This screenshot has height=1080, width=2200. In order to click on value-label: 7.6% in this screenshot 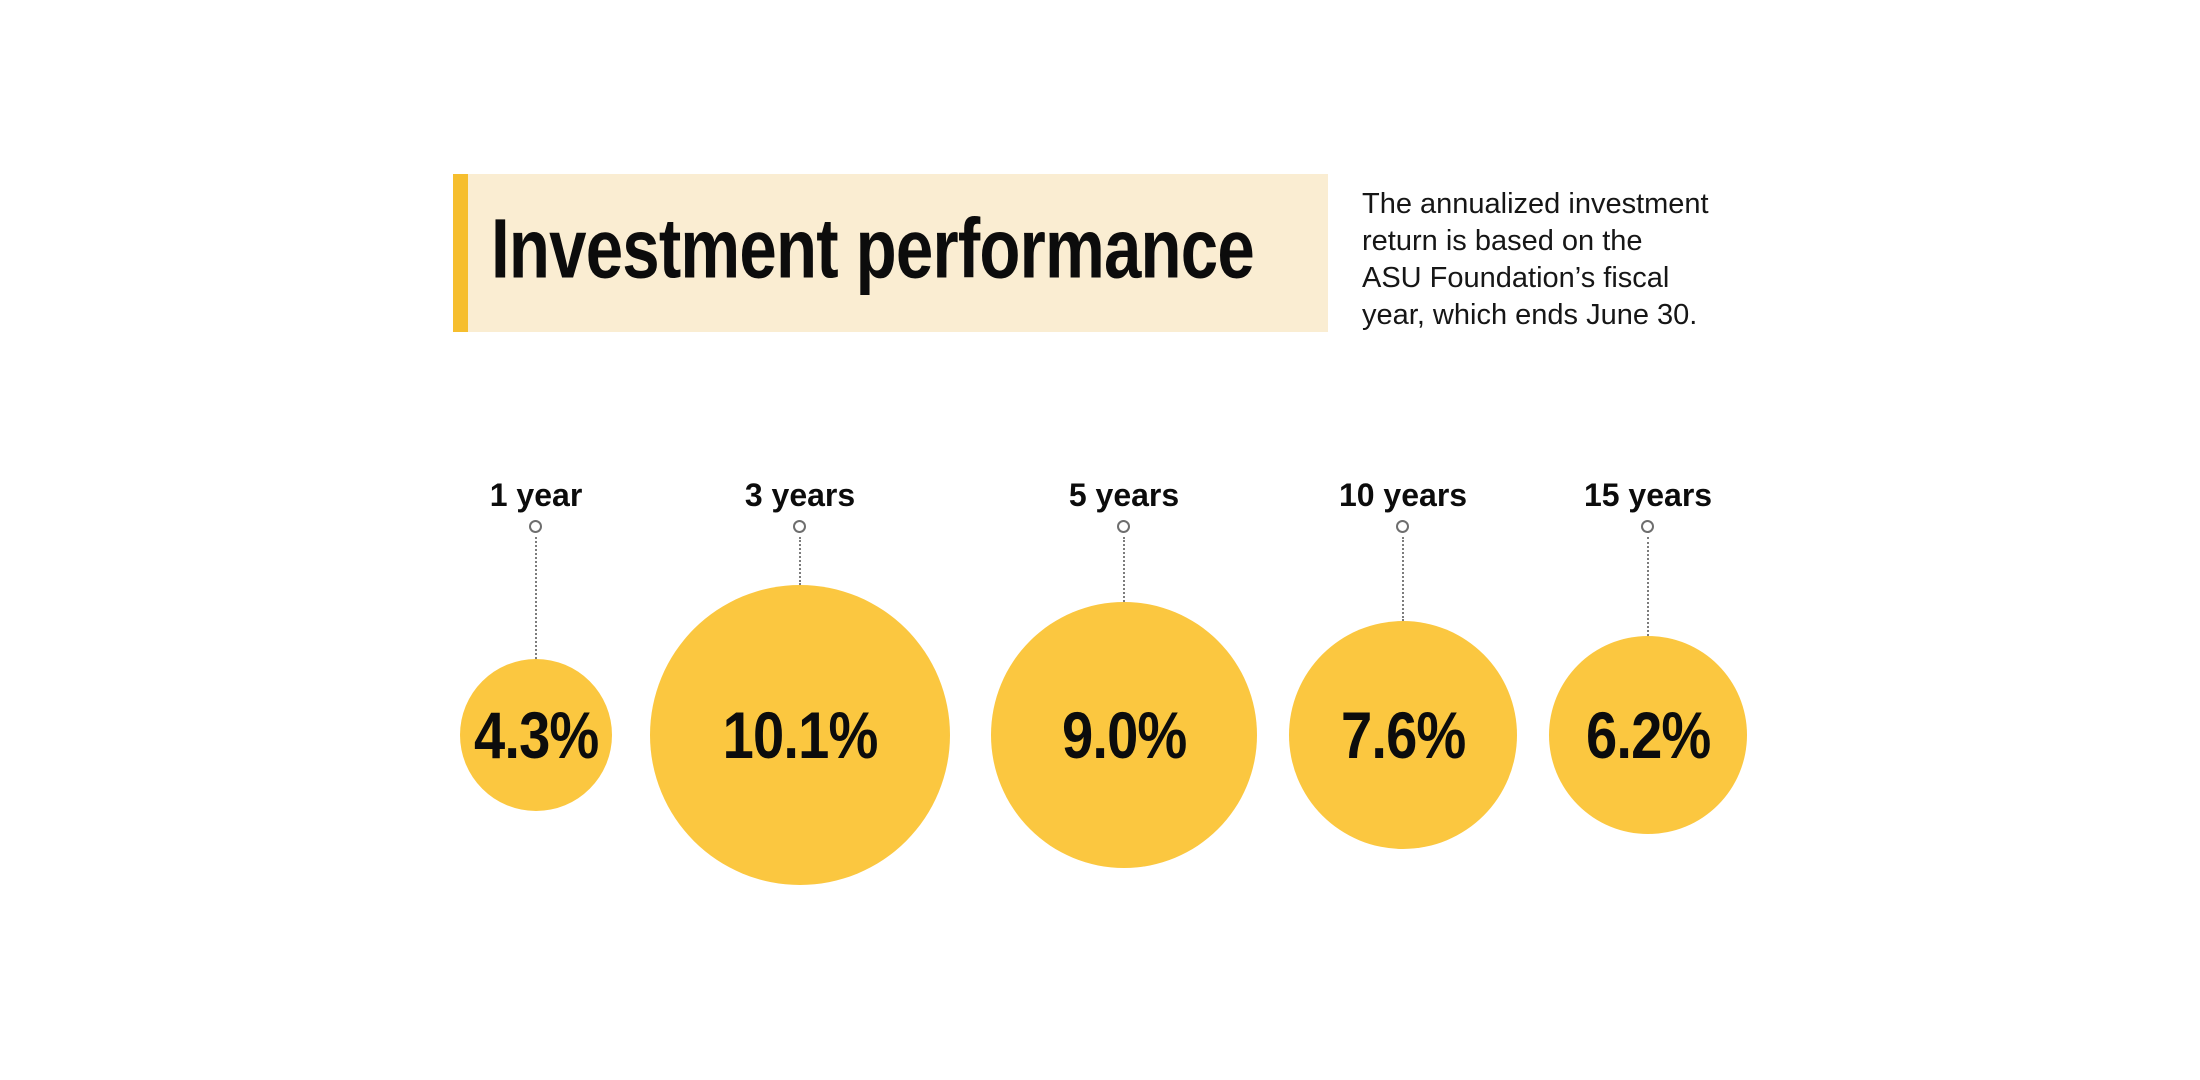, I will do `click(1403, 735)`.